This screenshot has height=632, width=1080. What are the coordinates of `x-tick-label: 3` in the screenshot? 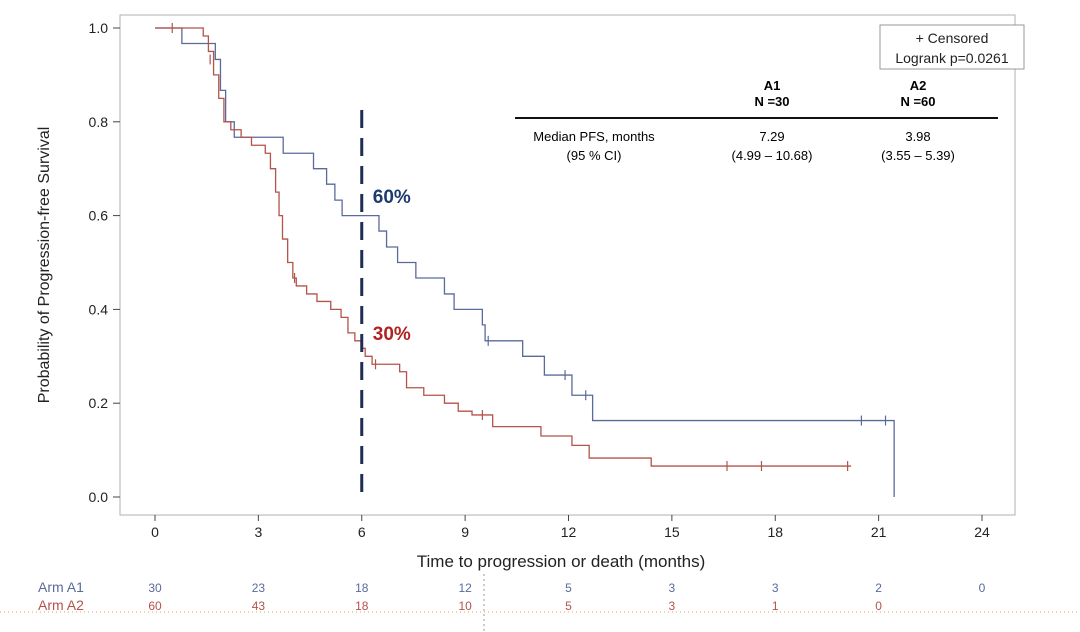 It's located at (258, 532).